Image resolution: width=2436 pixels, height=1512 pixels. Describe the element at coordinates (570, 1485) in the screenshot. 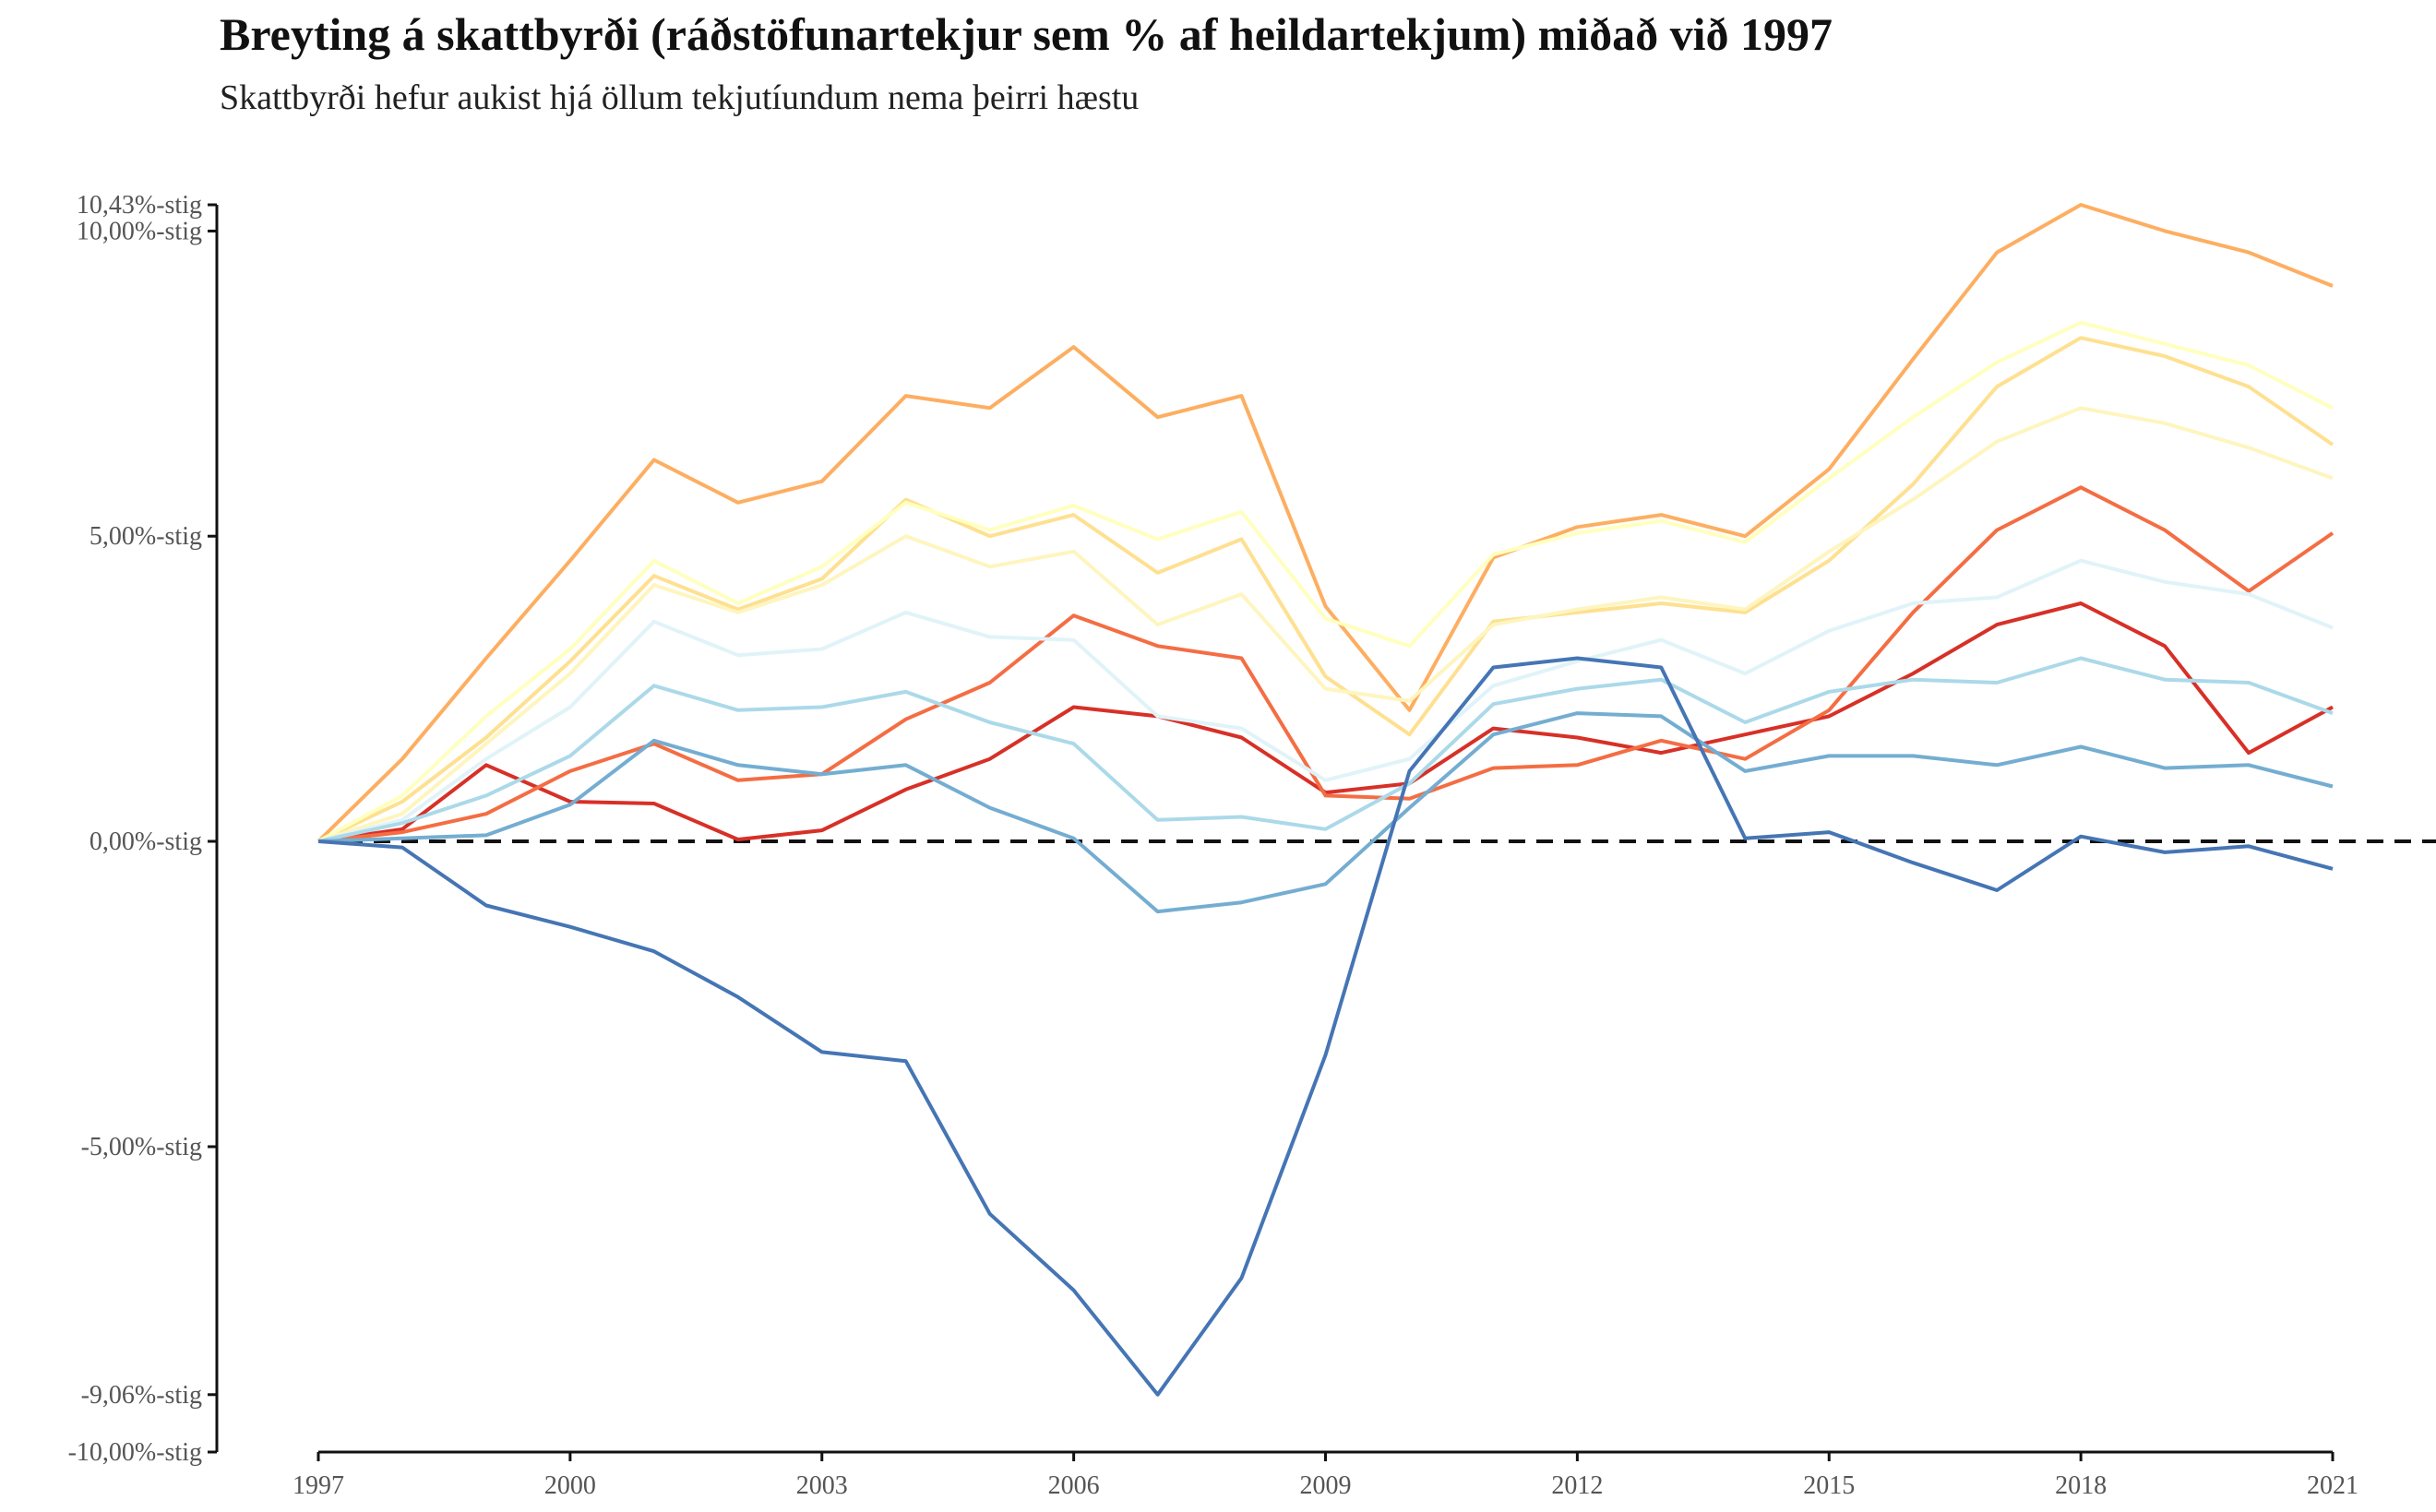

I see `x-tick-label: 2000` at that location.